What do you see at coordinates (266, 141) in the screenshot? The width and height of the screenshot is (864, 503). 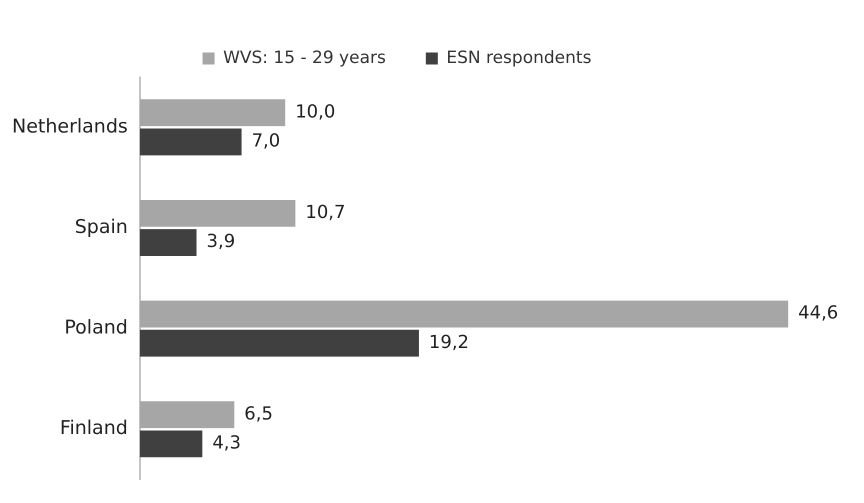 I see `data-label: 7,0` at bounding box center [266, 141].